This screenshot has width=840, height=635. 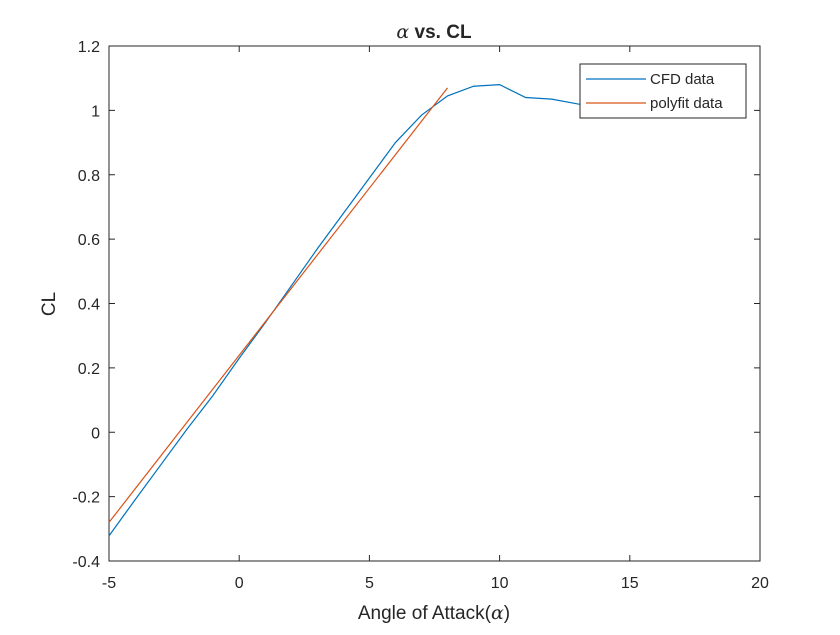 I want to click on legend-box, so click(x=663, y=91).